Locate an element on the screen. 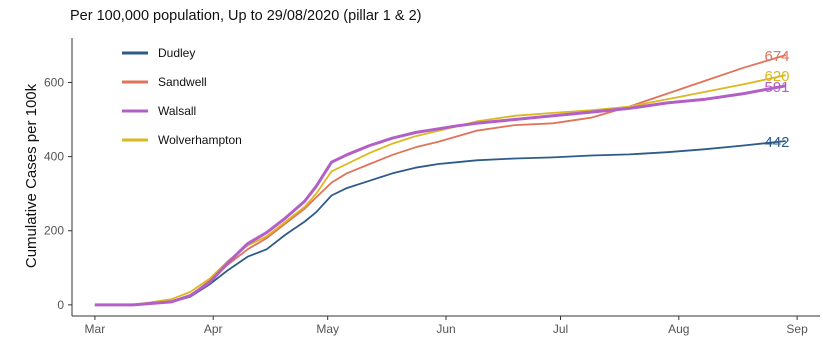 This screenshot has height=338, width=823. x-tick-label-sep: Sep is located at coordinates (797, 329).